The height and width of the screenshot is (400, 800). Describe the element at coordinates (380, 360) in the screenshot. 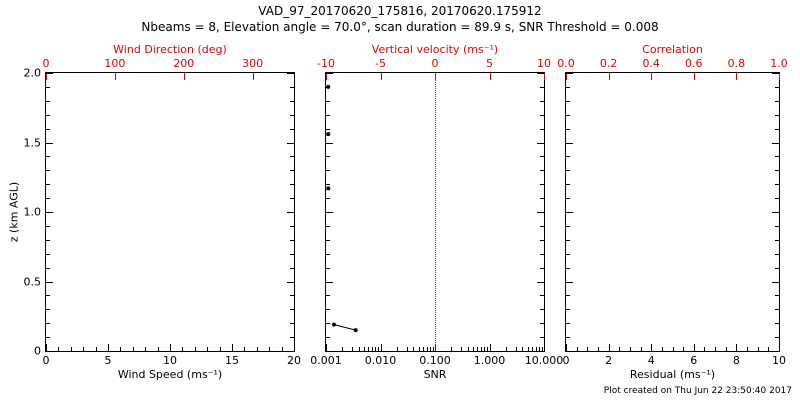

I see `x-tick-label: 0.010` at that location.